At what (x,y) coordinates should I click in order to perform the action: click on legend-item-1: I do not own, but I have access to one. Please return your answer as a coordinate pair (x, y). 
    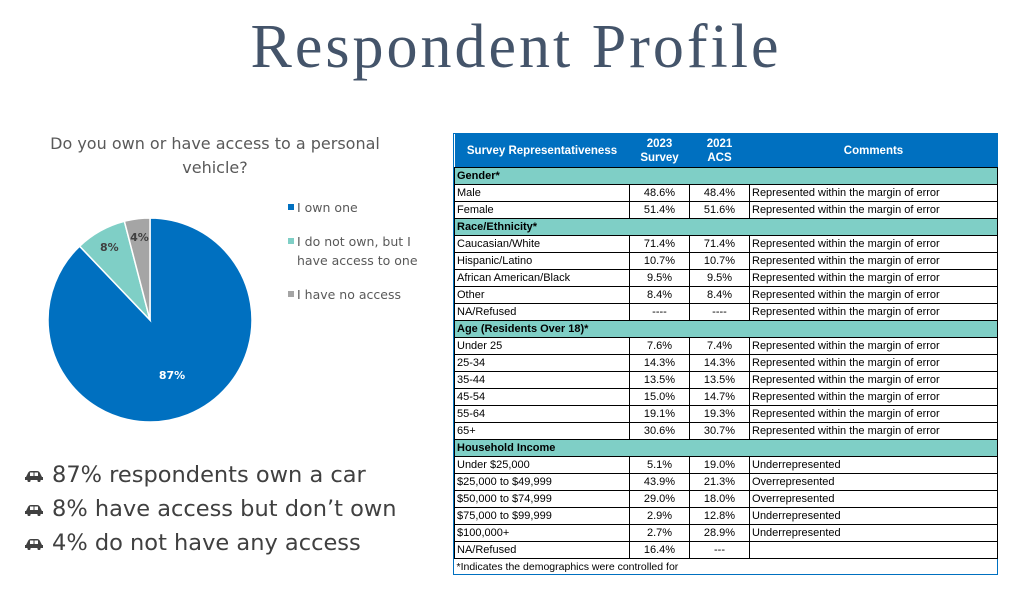
    Looking at the image, I should click on (363, 251).